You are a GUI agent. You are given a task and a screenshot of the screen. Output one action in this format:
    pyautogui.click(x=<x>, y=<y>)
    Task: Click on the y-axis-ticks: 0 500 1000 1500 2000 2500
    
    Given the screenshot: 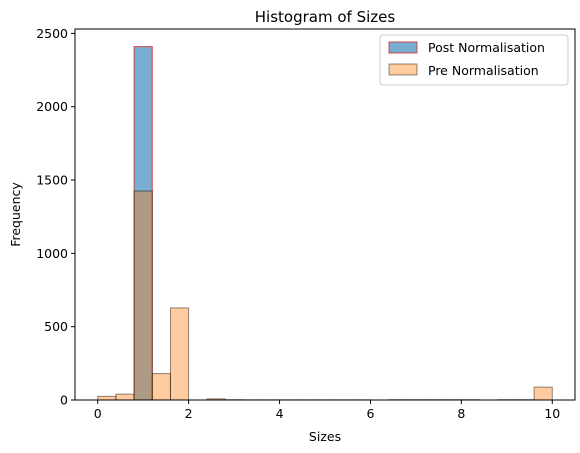 What is the action you would take?
    pyautogui.click(x=55, y=217)
    